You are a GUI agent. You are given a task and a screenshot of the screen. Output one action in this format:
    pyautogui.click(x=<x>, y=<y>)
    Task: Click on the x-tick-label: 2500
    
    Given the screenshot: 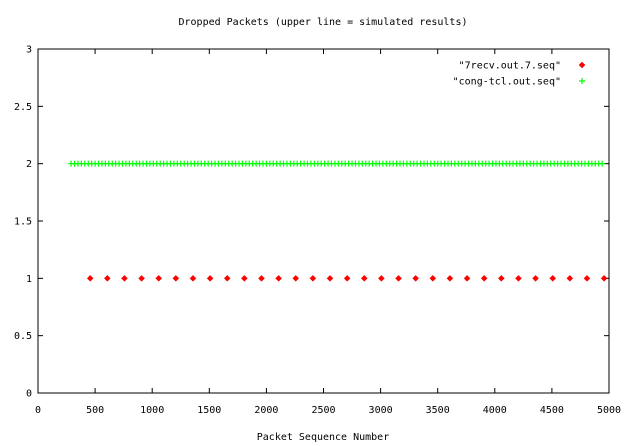 What is the action you would take?
    pyautogui.click(x=323, y=410)
    